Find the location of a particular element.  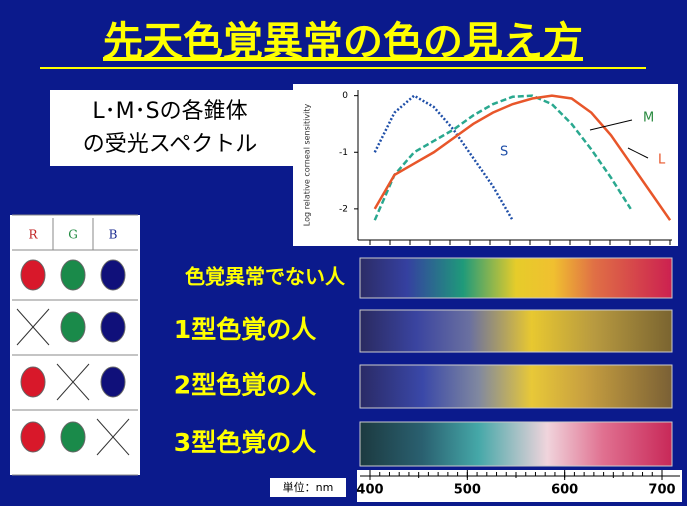

series-label: L is located at coordinates (662, 160).